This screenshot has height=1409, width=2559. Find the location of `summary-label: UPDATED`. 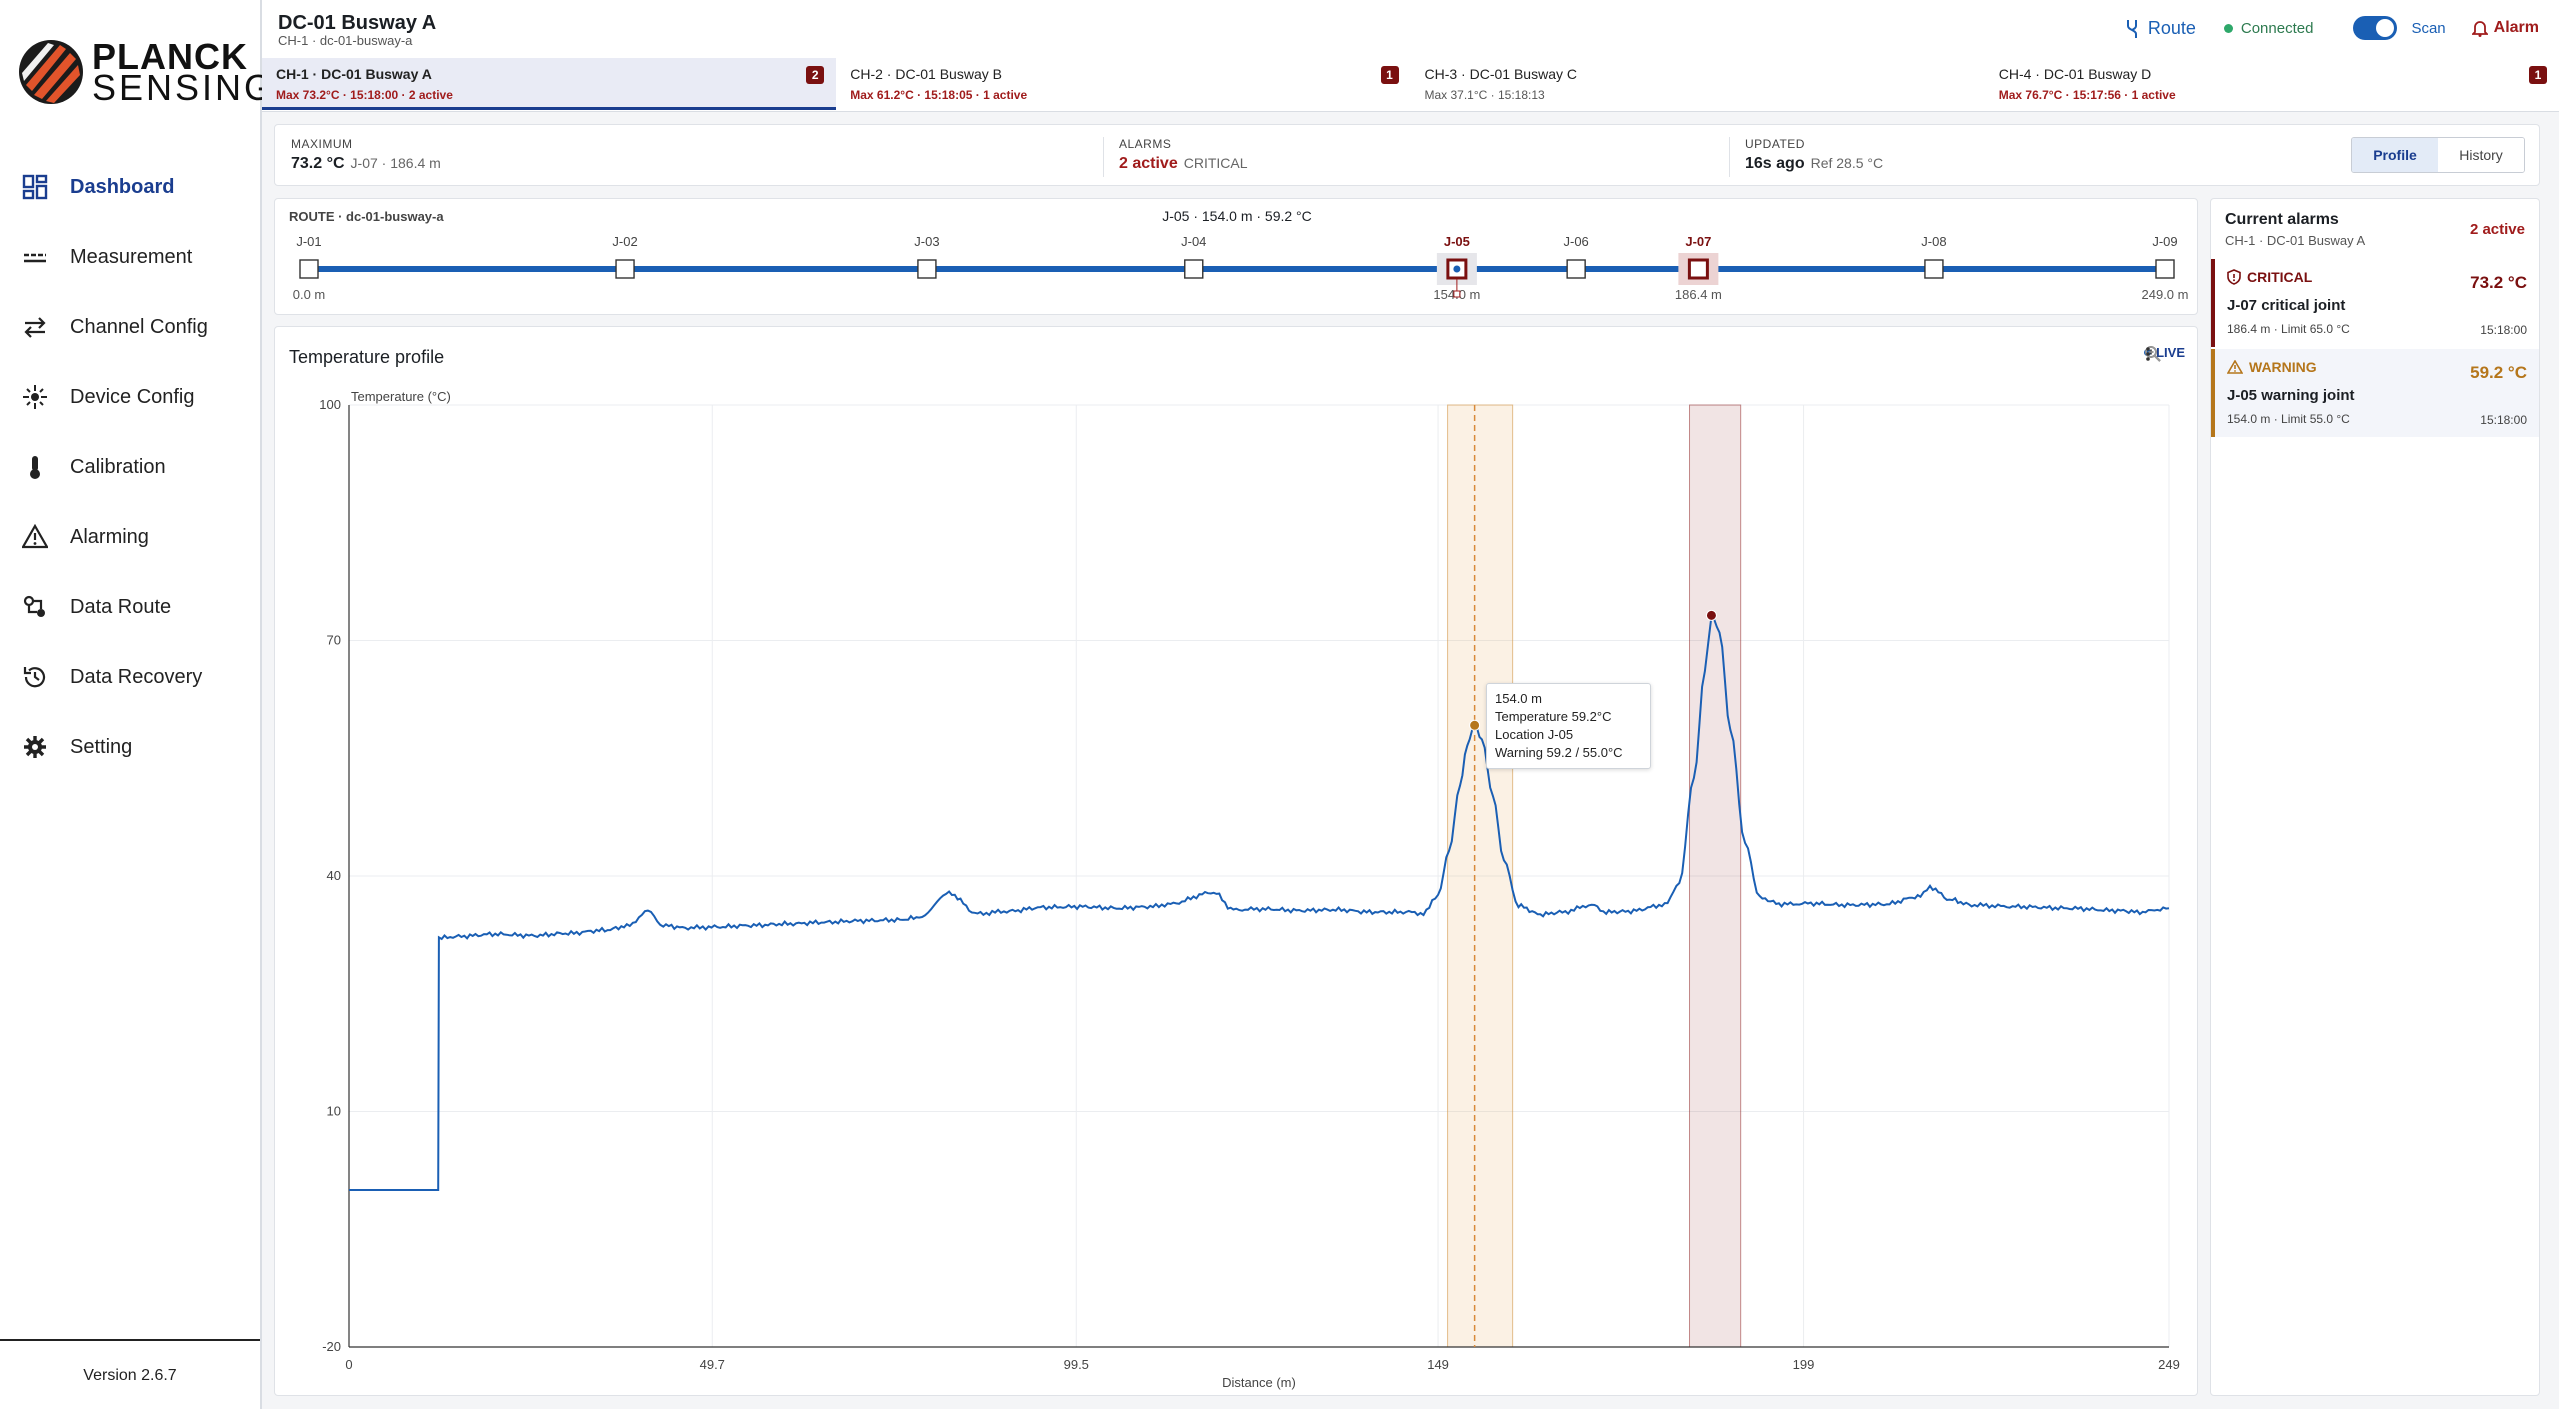

summary-label: UPDATED is located at coordinates (1775, 144).